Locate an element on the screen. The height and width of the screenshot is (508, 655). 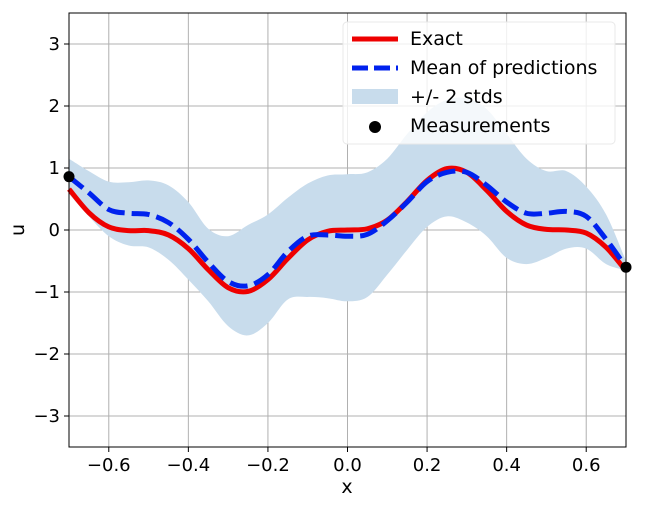
legend-box is located at coordinates (479, 83).